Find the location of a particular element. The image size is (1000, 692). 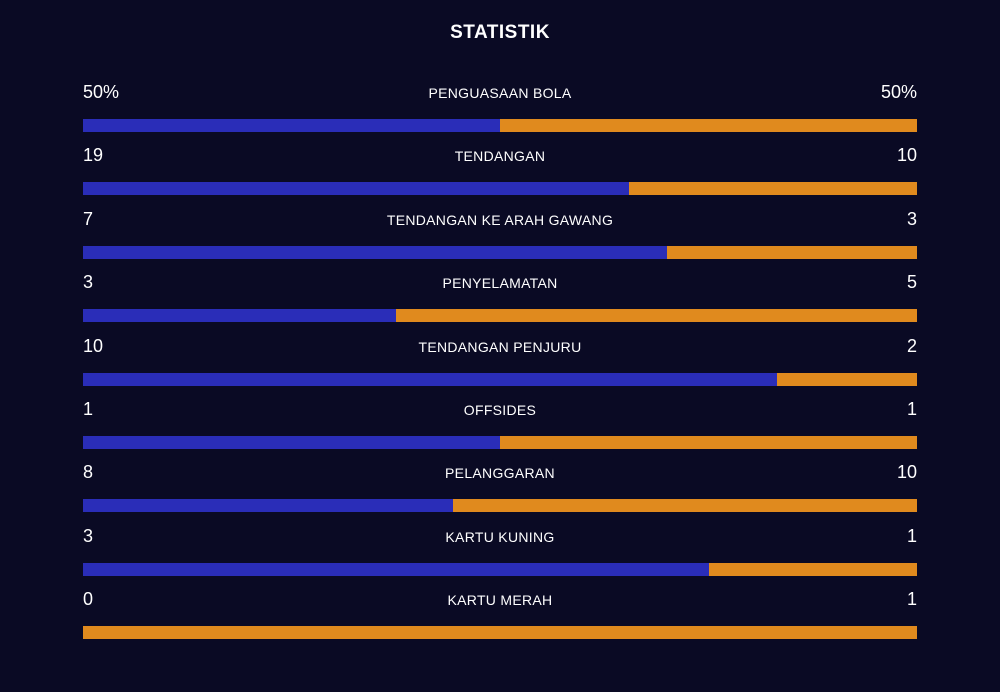

stat-header: 10 TENDANGAN PENJURU 2 is located at coordinates (500, 347).